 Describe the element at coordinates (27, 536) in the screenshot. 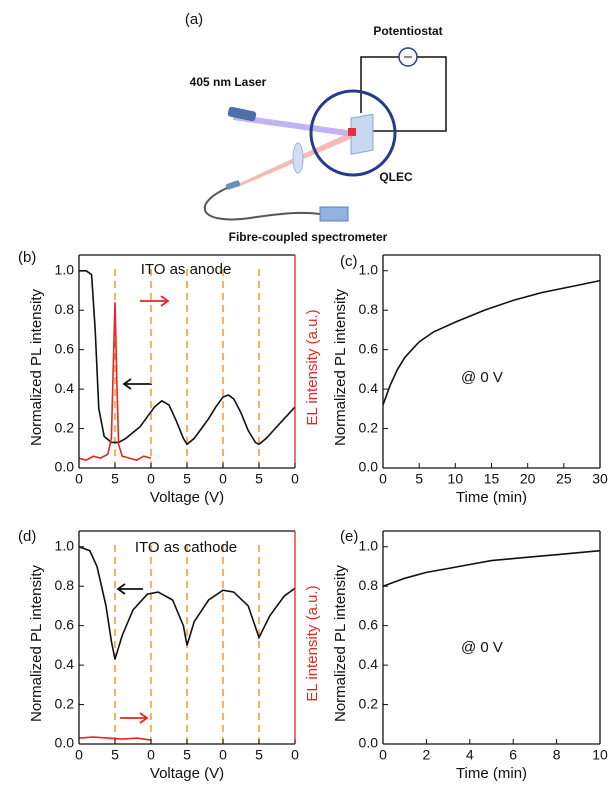

I see `panel-label: (d)` at that location.